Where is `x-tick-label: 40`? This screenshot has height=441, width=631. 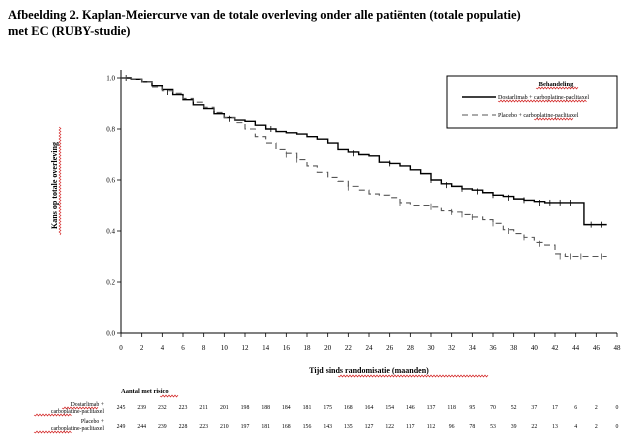 x-tick-label: 40 is located at coordinates (535, 348).